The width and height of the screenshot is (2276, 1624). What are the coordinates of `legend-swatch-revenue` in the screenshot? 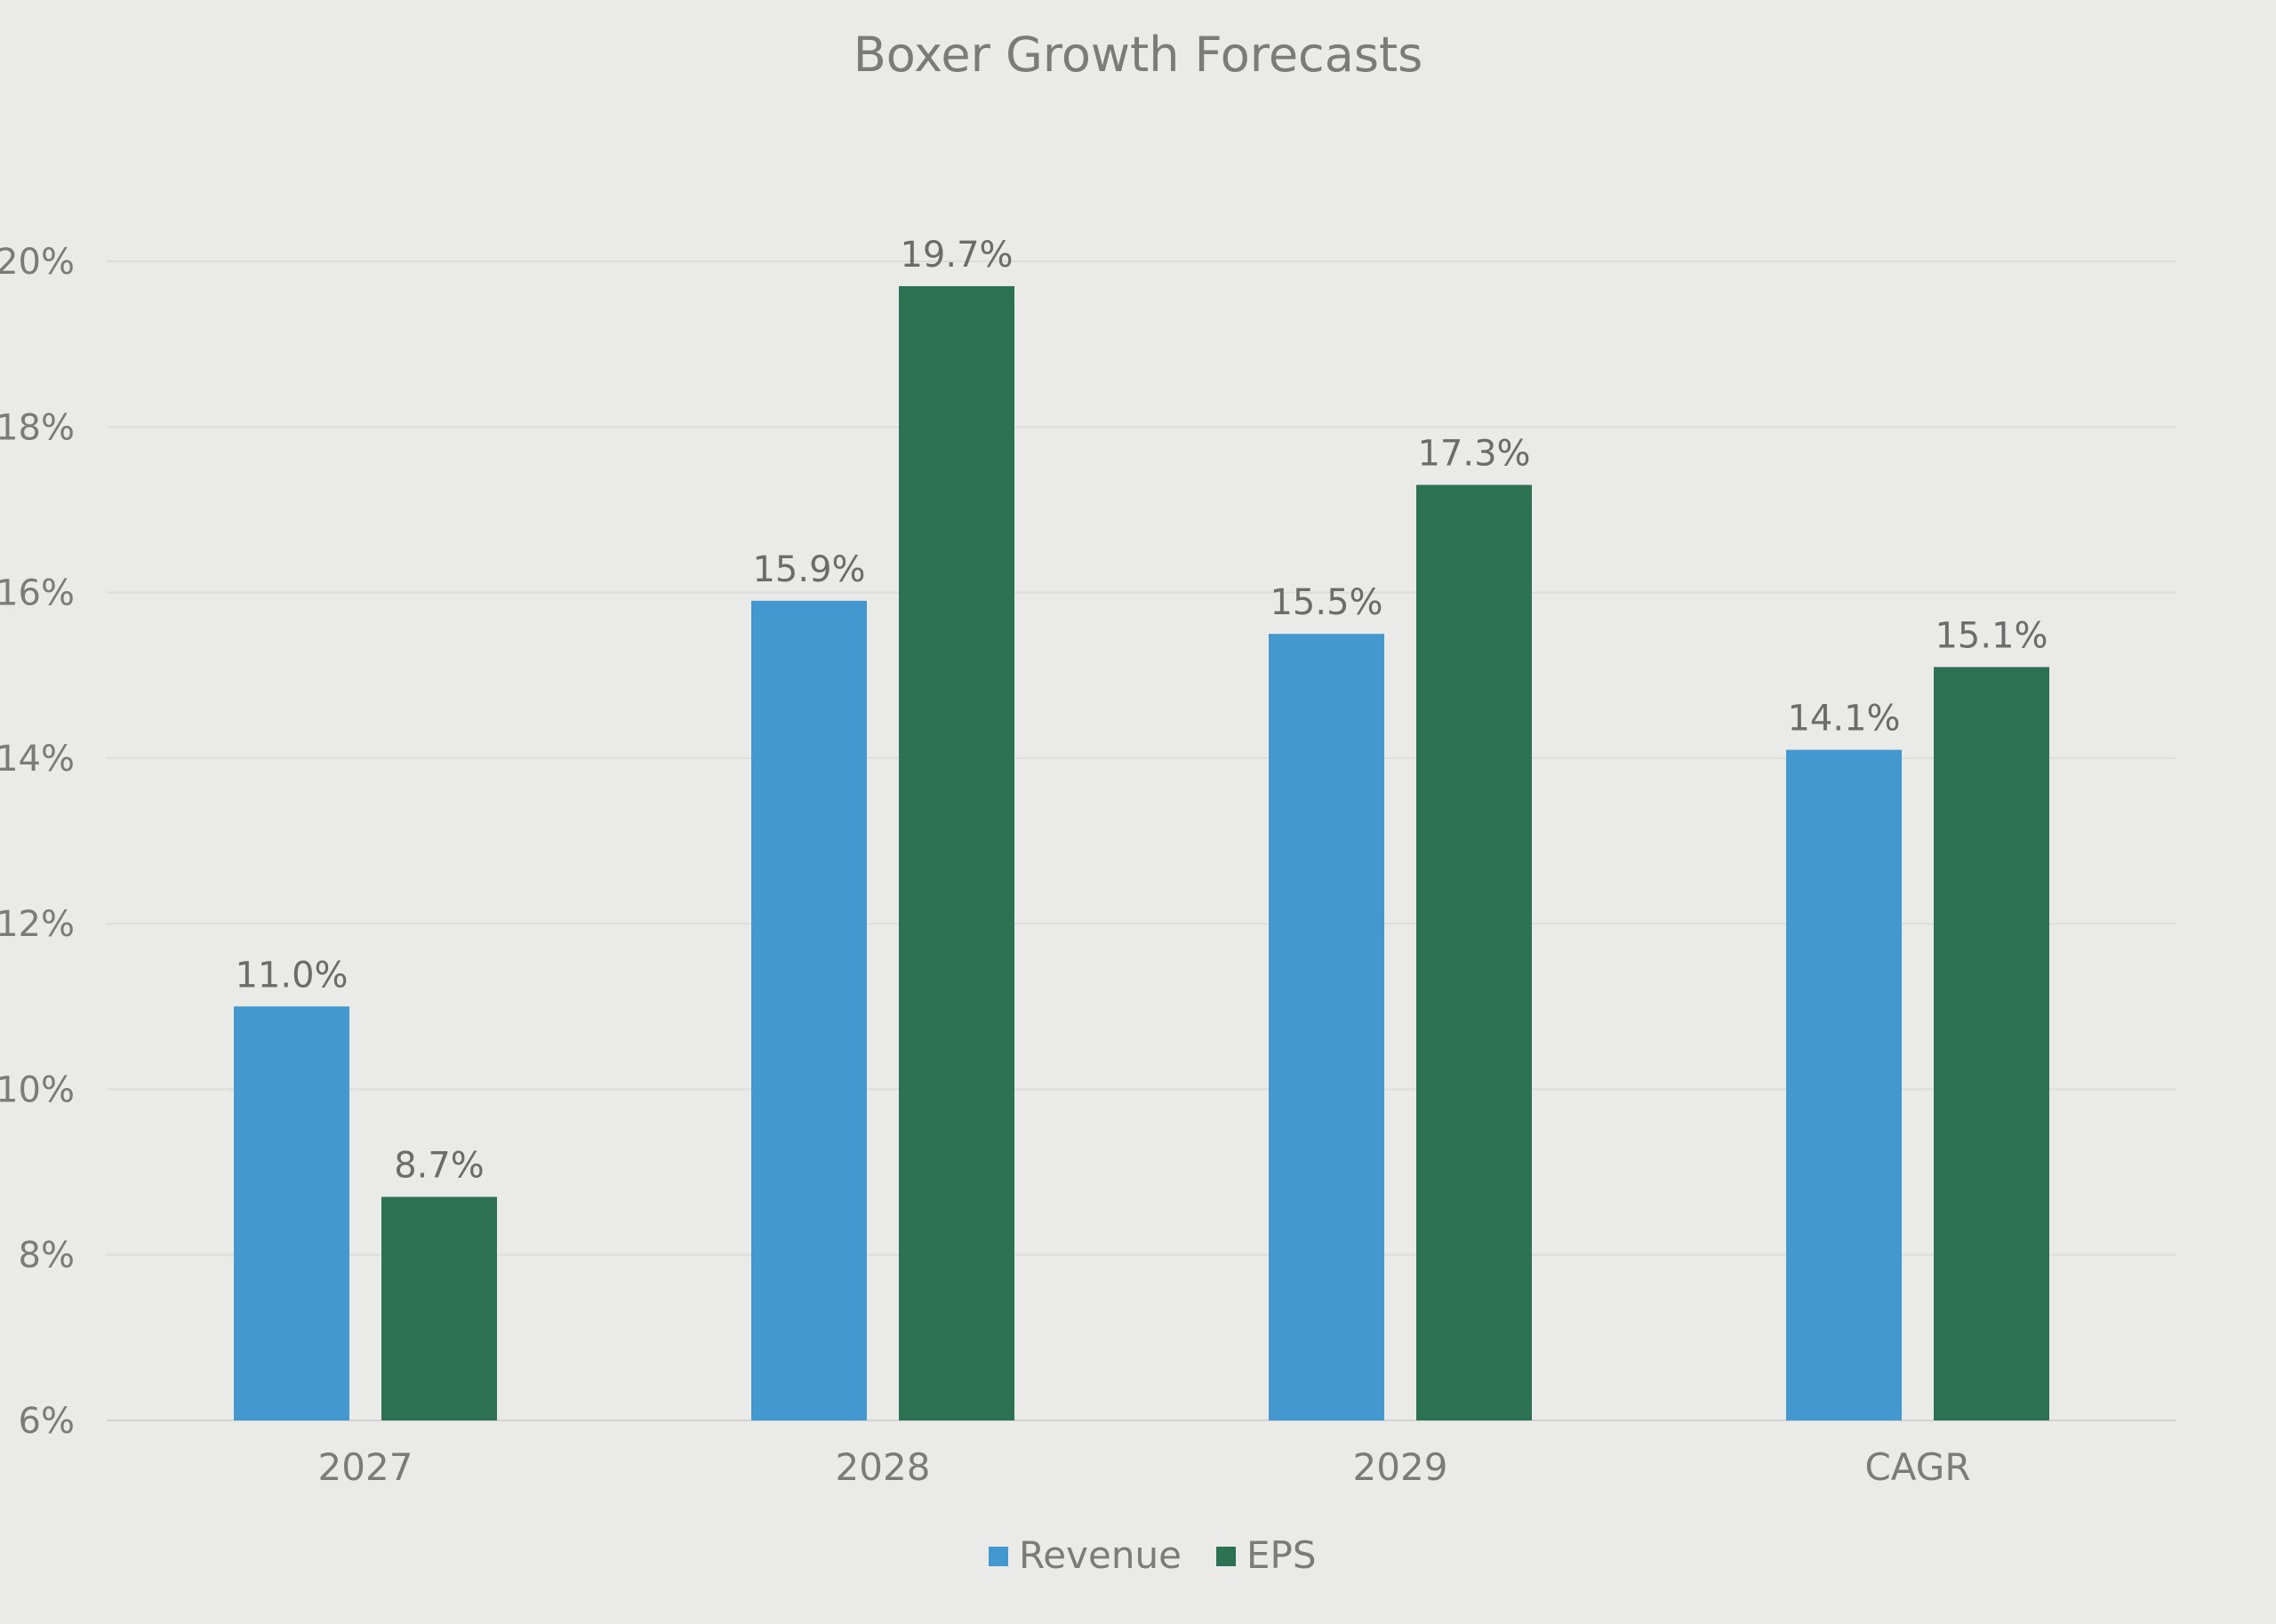 It's located at (999, 1556).